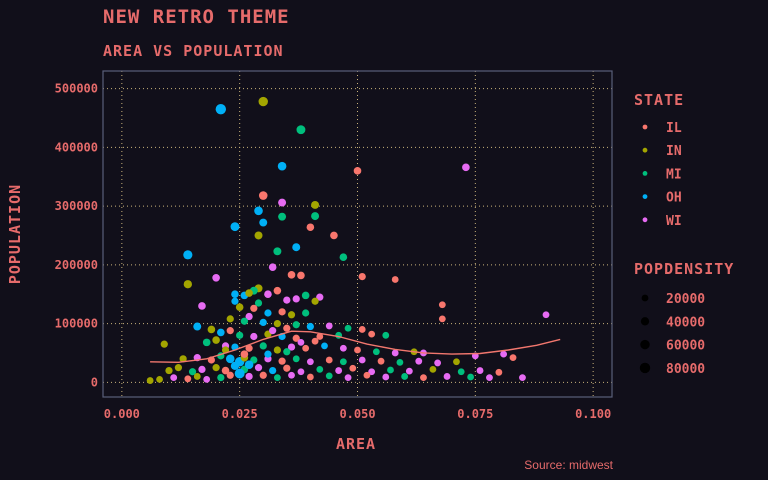 This screenshot has width=768, height=480. Describe the element at coordinates (94, 382) in the screenshot. I see `y-tick-label: 0` at that location.